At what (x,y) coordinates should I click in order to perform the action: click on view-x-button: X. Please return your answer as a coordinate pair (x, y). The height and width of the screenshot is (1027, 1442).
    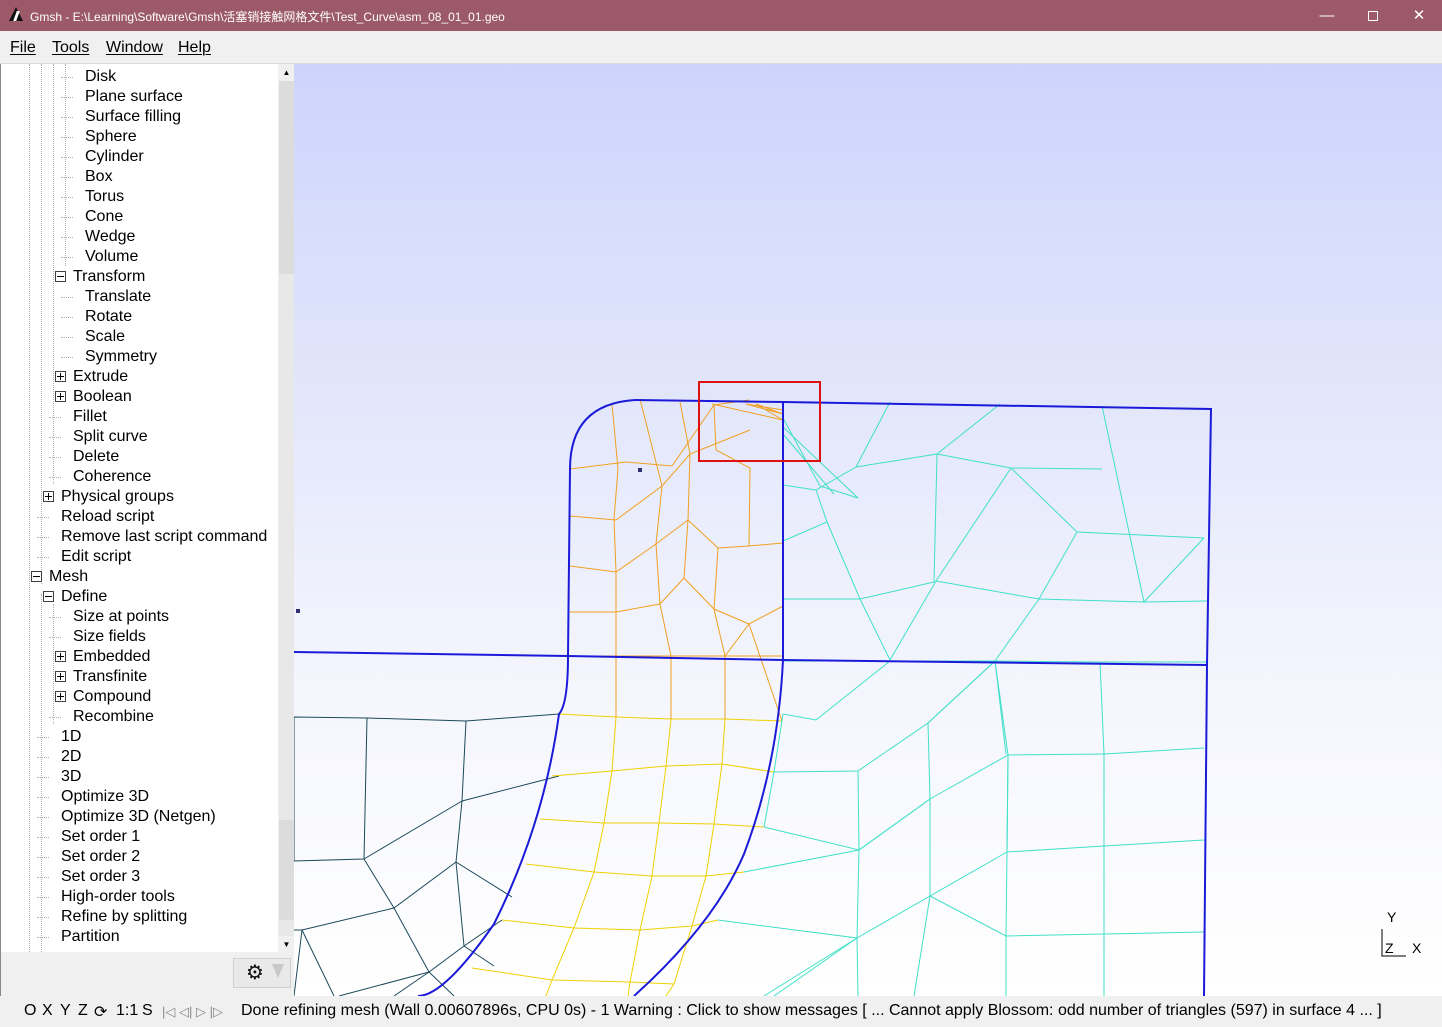
    Looking at the image, I should click on (47, 1010).